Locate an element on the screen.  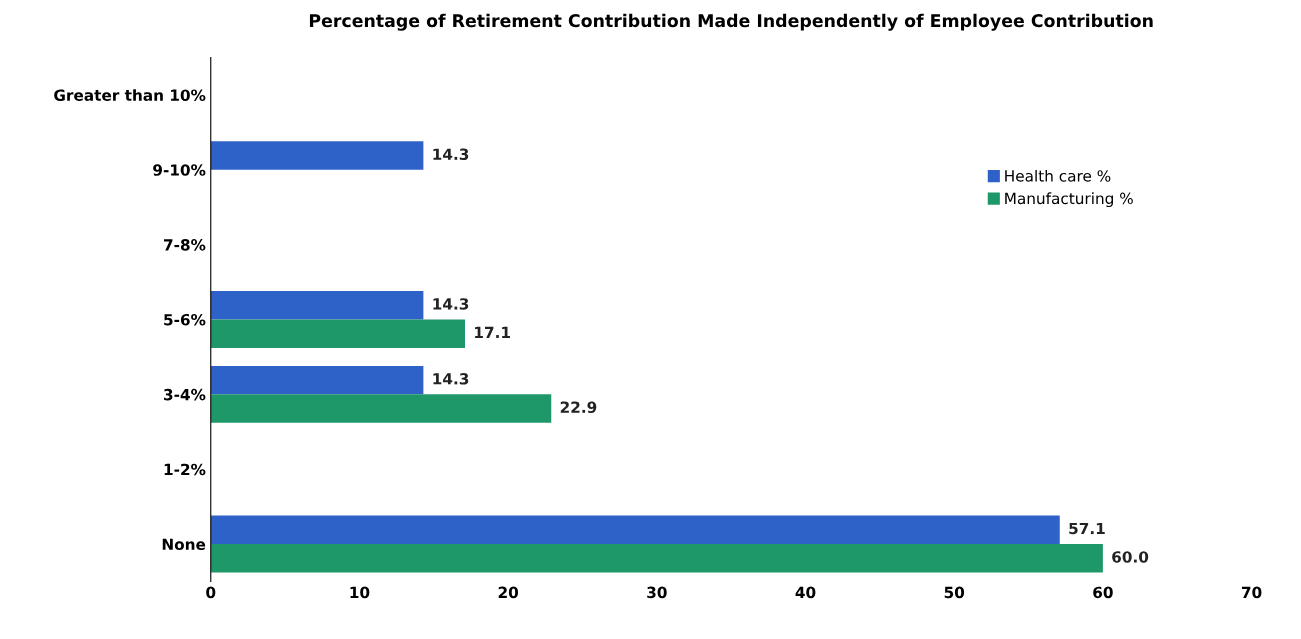
y-tick-label: 9-10% is located at coordinates (179, 170).